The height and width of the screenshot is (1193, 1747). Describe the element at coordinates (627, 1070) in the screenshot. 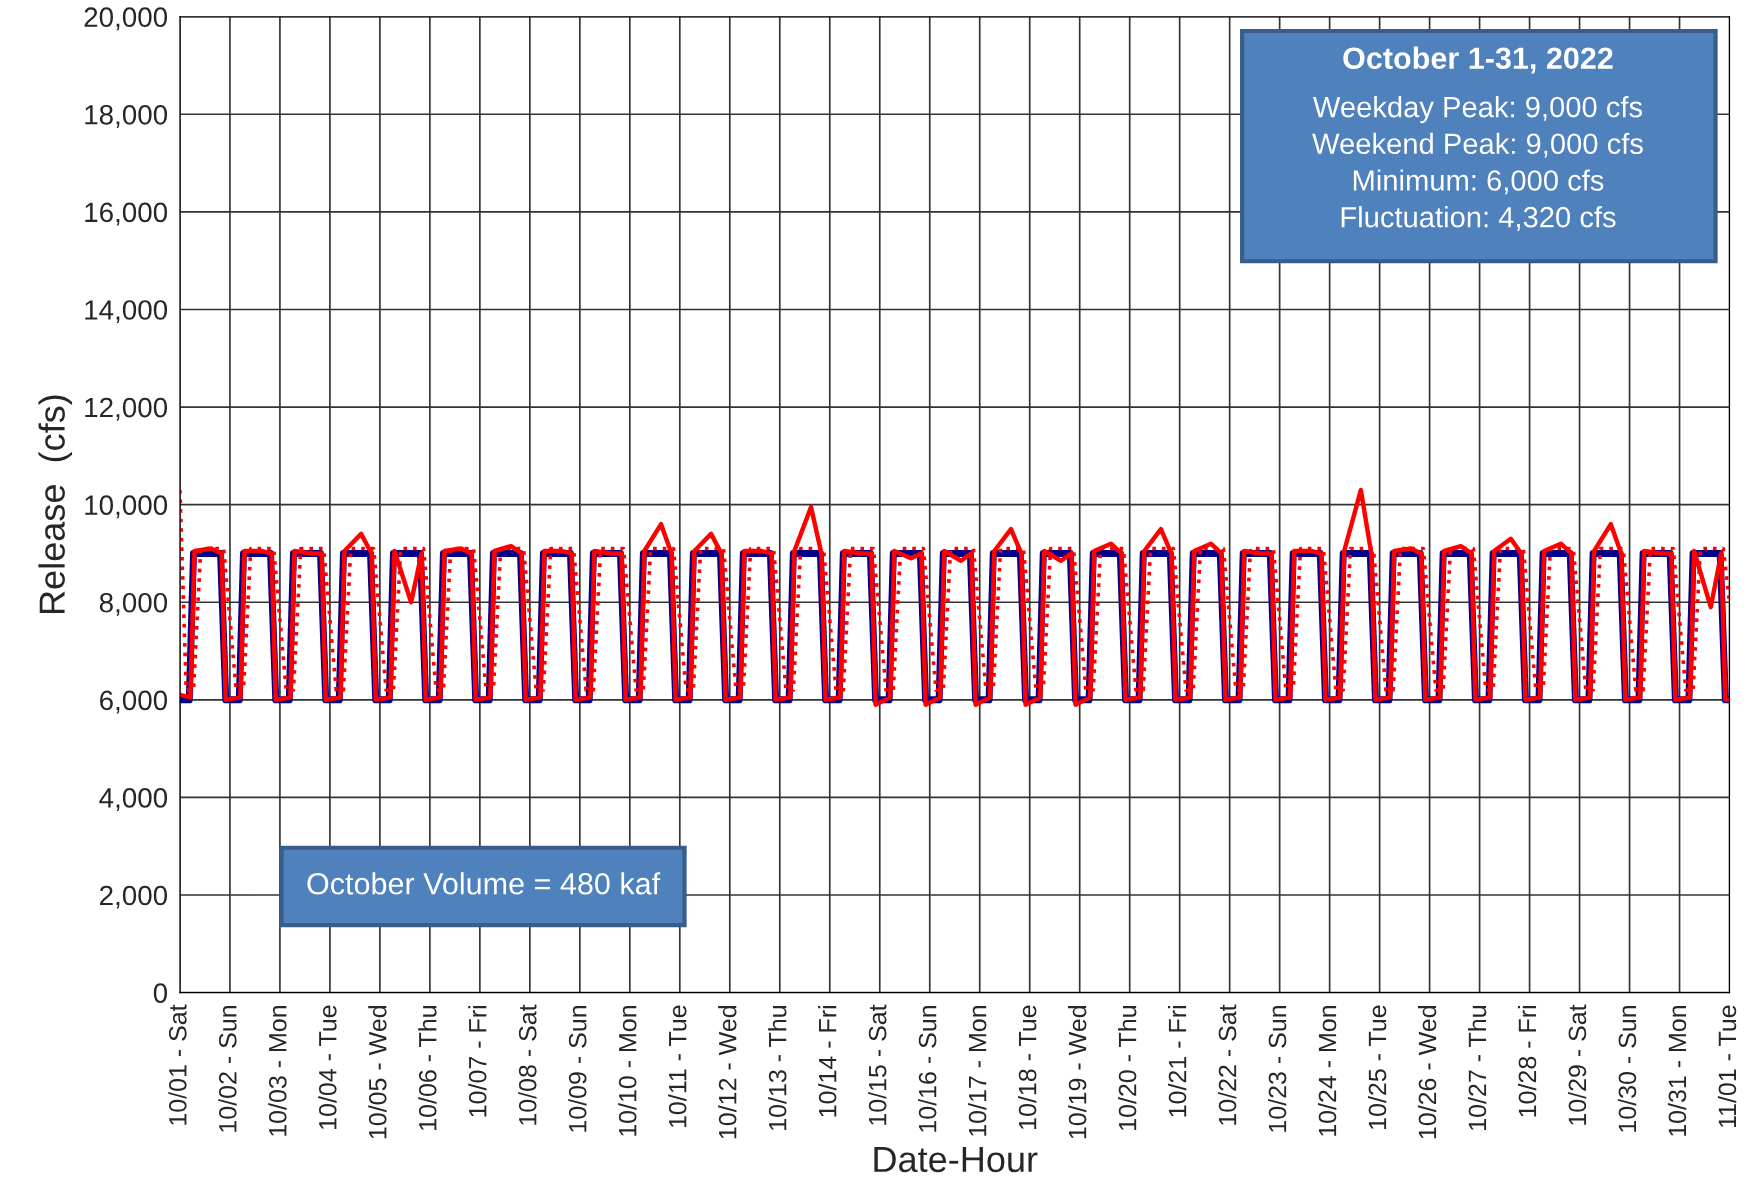

I see `x-tick-label: 10/10 - Mon` at that location.